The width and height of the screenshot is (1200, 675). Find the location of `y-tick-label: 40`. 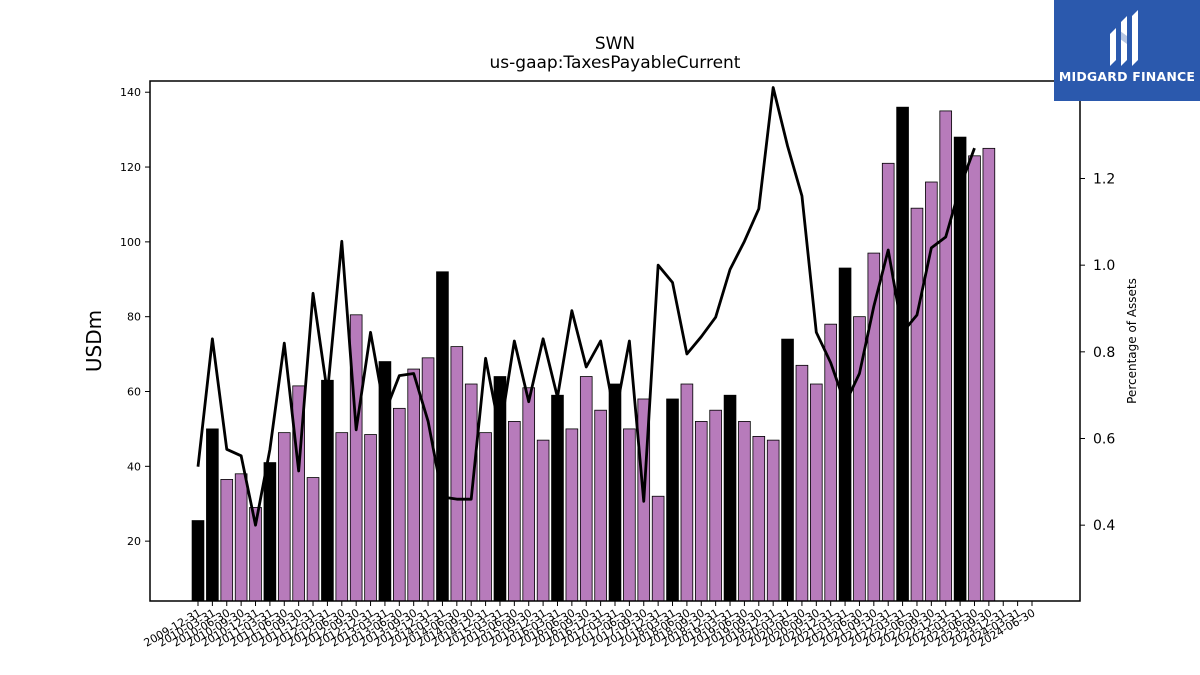

y-tick-label: 40 is located at coordinates (134, 466).